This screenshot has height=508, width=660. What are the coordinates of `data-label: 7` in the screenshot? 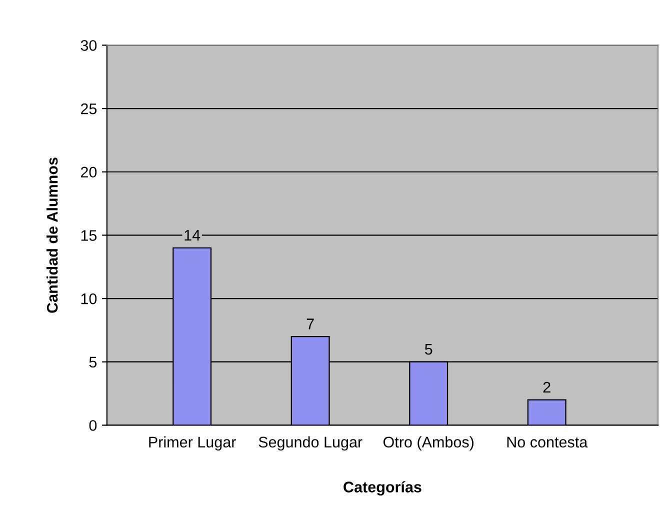 It's located at (310, 324).